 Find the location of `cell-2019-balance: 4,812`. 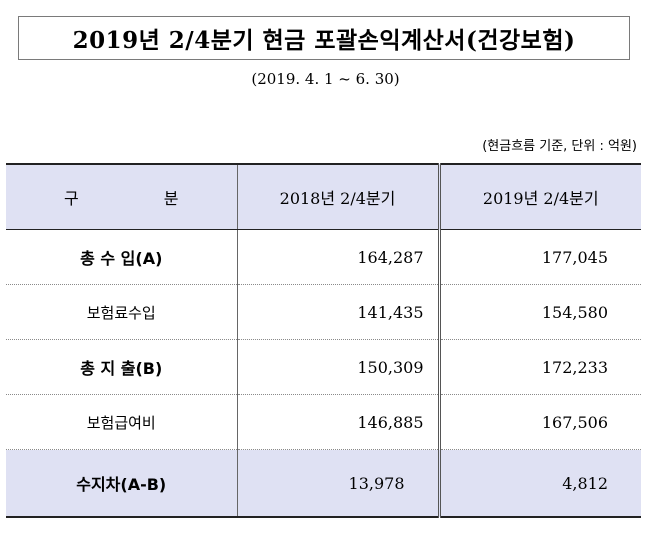

cell-2019-balance: 4,812 is located at coordinates (539, 483).